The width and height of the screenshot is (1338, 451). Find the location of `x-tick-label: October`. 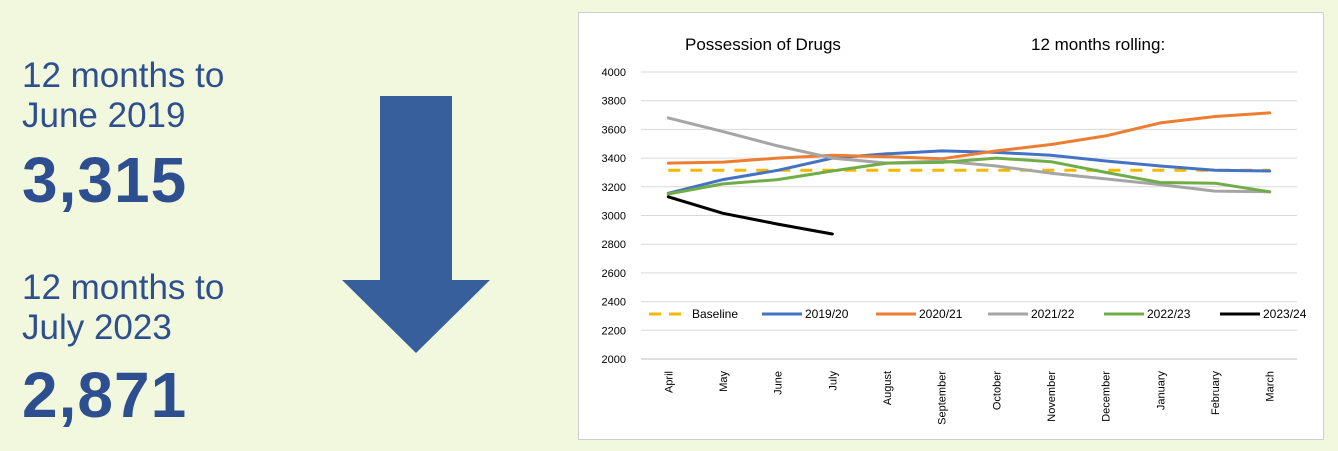

x-tick-label: October is located at coordinates (997, 390).